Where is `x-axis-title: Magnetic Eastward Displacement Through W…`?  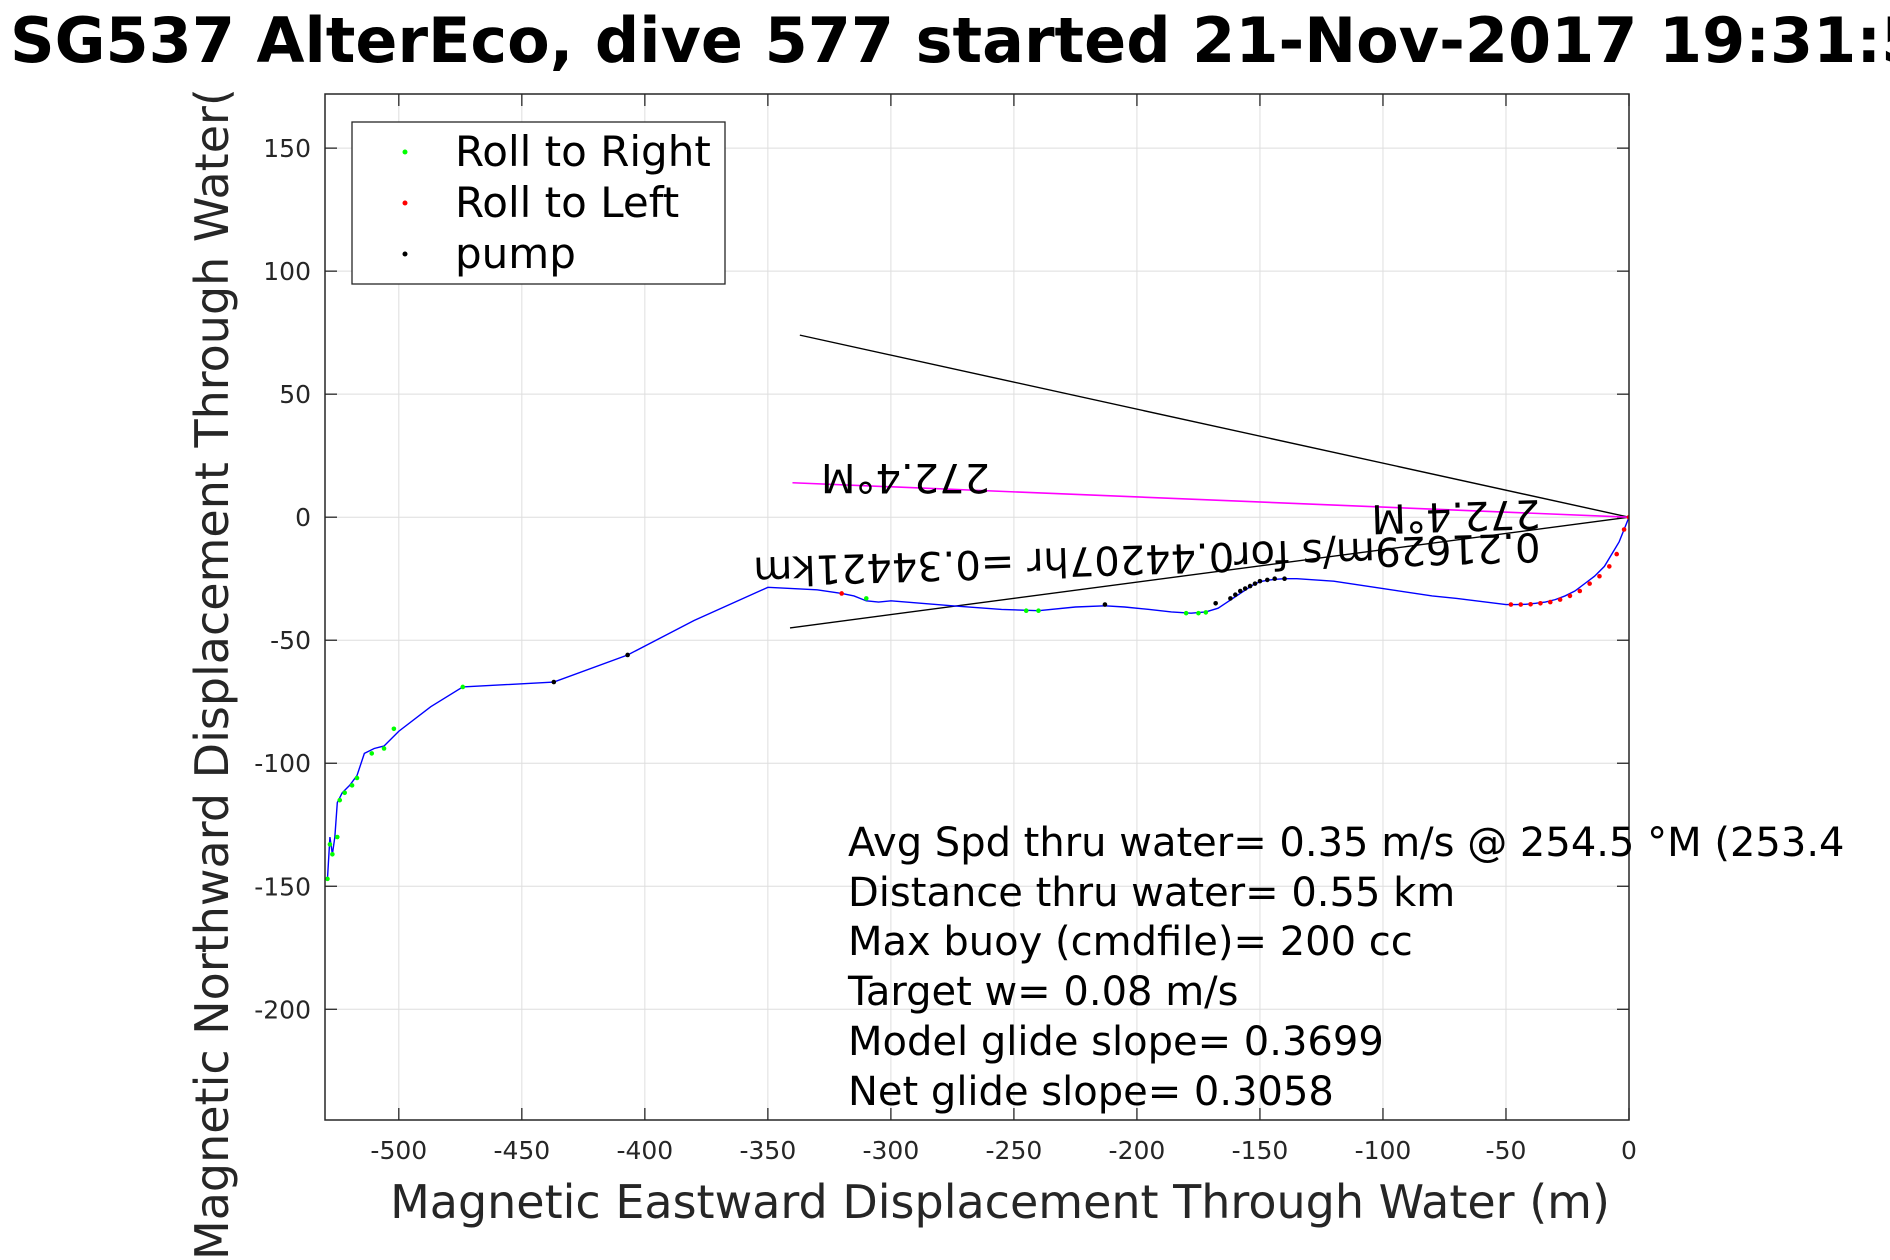
x-axis-title: Magnetic Eastward Displacement Through W… is located at coordinates (1000, 1202).